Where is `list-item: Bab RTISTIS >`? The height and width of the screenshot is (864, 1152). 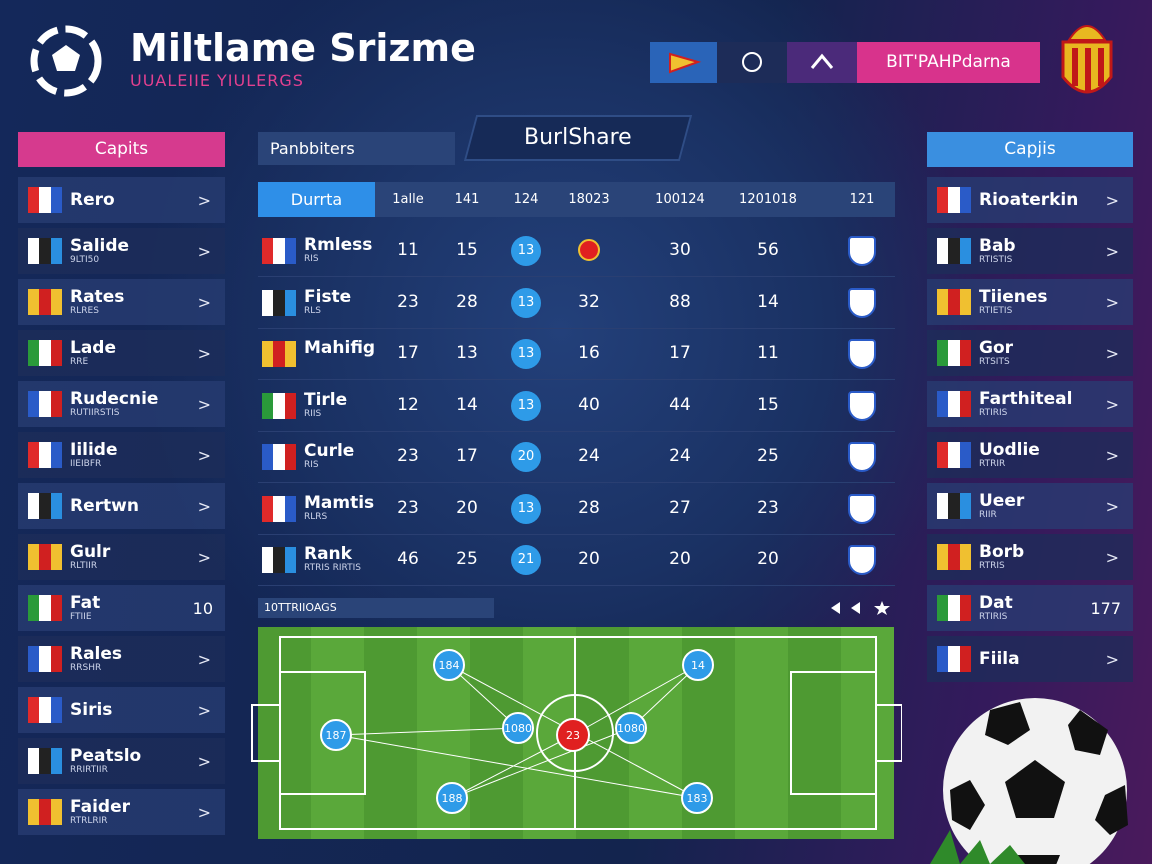 list-item: Bab RTISTIS > is located at coordinates (1030, 251).